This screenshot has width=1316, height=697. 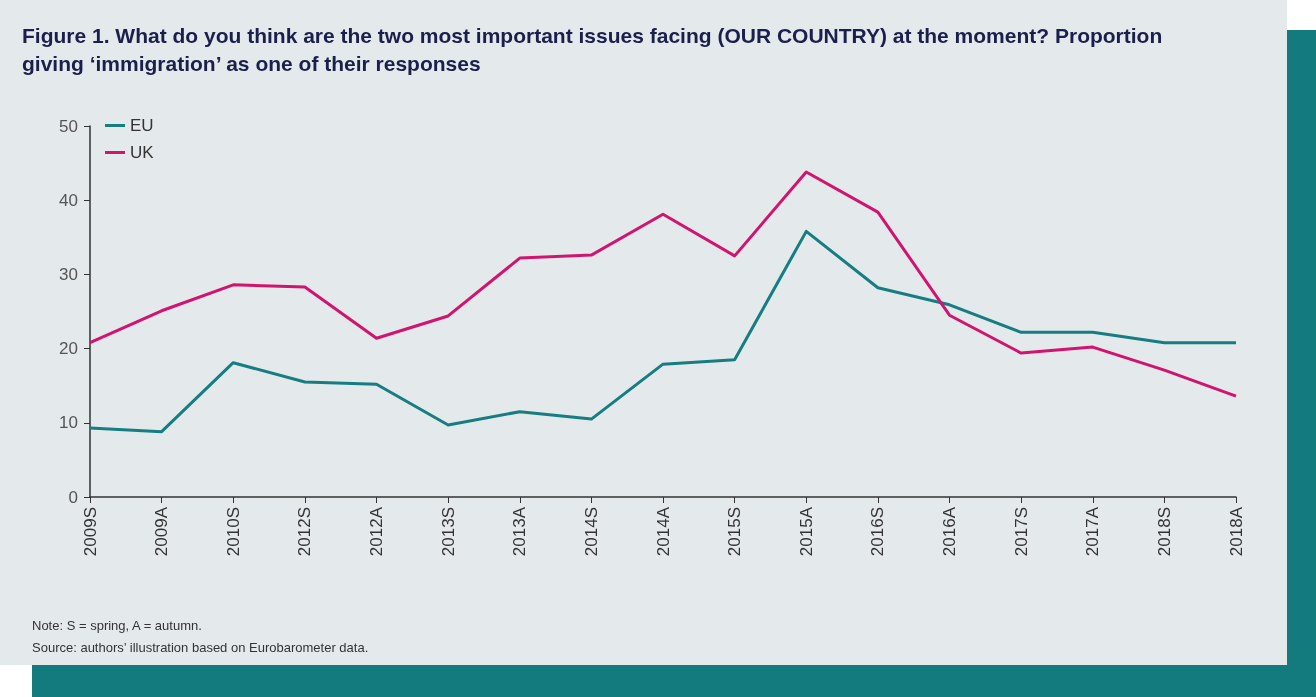 I want to click on x-tick-label: 2016S, so click(x=878, y=532).